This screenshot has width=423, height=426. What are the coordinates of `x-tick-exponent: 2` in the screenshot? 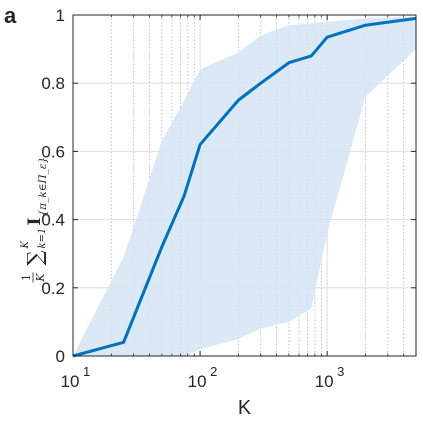 It's located at (213, 371).